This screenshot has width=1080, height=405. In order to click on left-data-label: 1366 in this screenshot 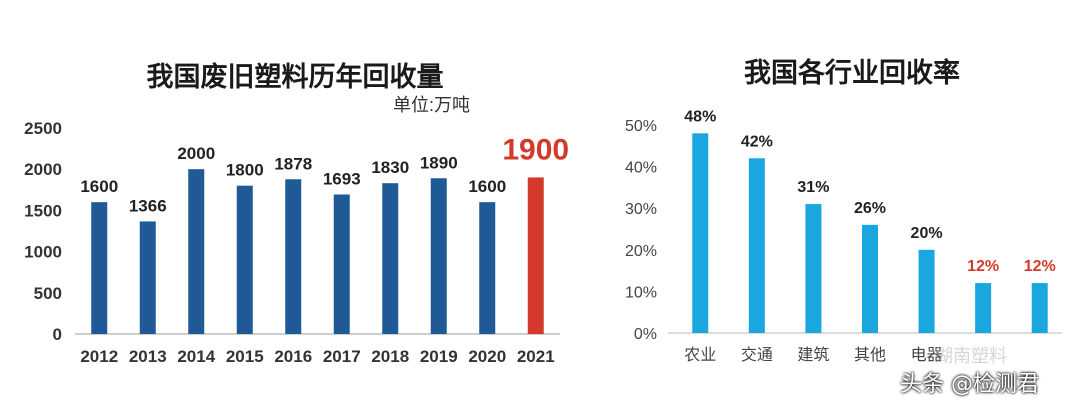, I will do `click(148, 205)`.